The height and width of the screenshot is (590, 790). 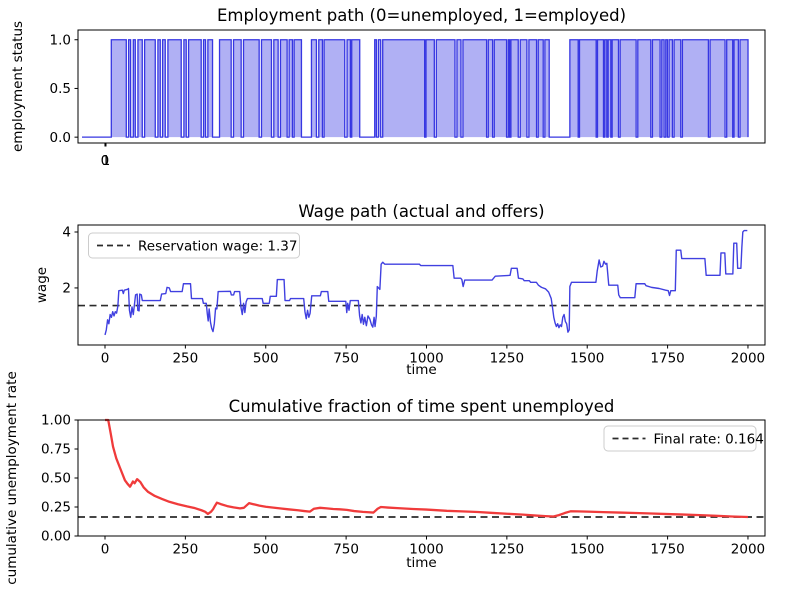 I want to click on employment-ylabel: employment status, so click(x=18, y=86).